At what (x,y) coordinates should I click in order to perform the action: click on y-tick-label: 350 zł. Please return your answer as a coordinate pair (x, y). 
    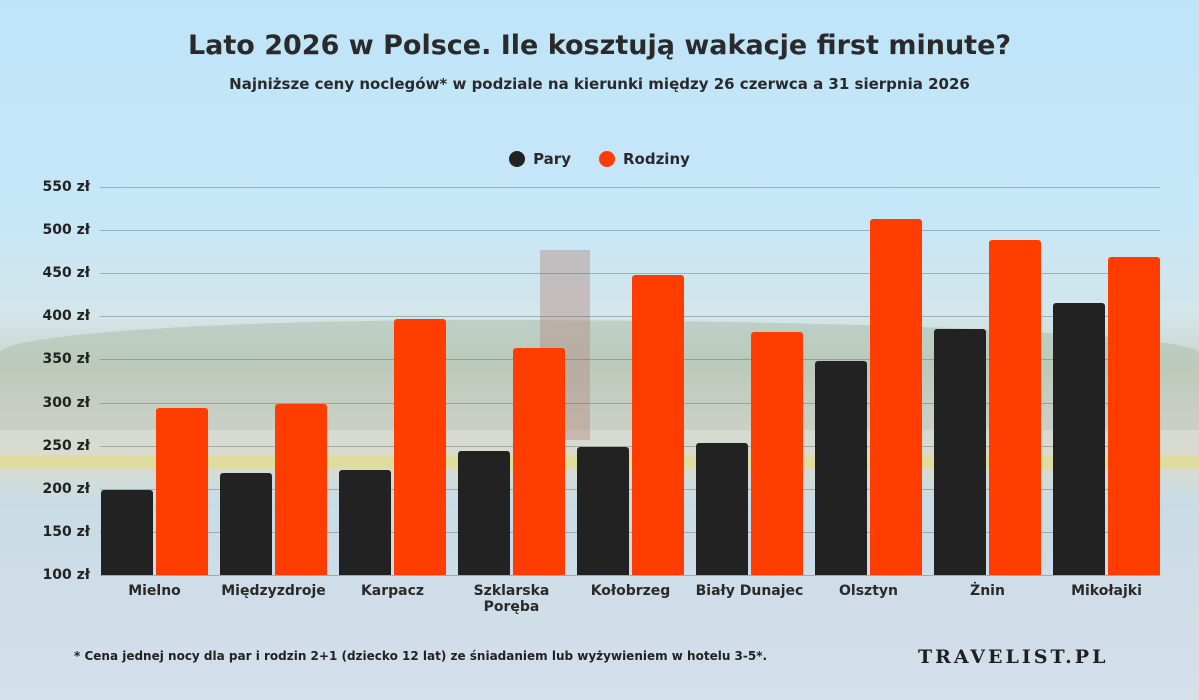
    Looking at the image, I should click on (66, 359).